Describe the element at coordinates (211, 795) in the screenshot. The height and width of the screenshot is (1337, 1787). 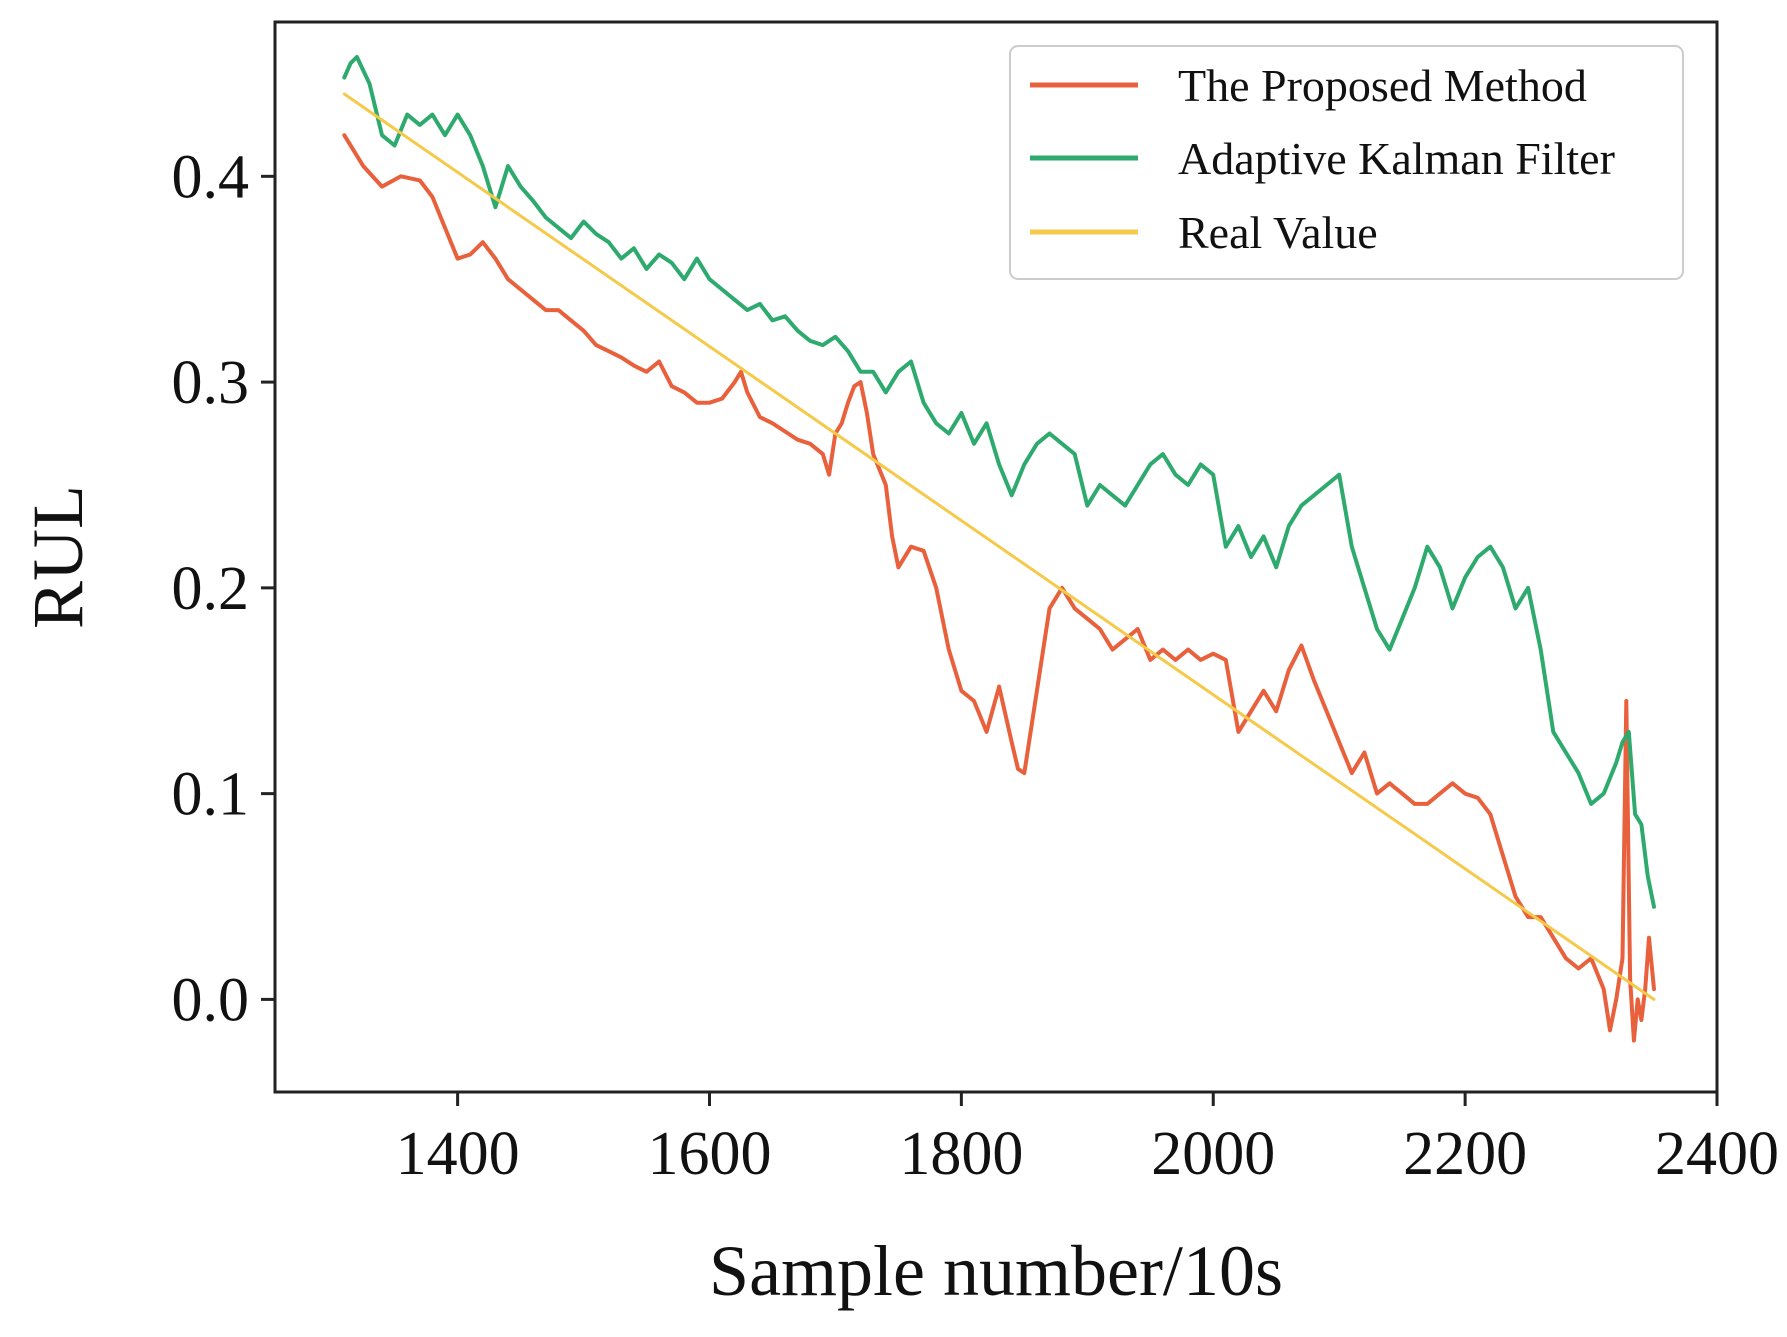
I see `y-tick-label: 0.1` at that location.